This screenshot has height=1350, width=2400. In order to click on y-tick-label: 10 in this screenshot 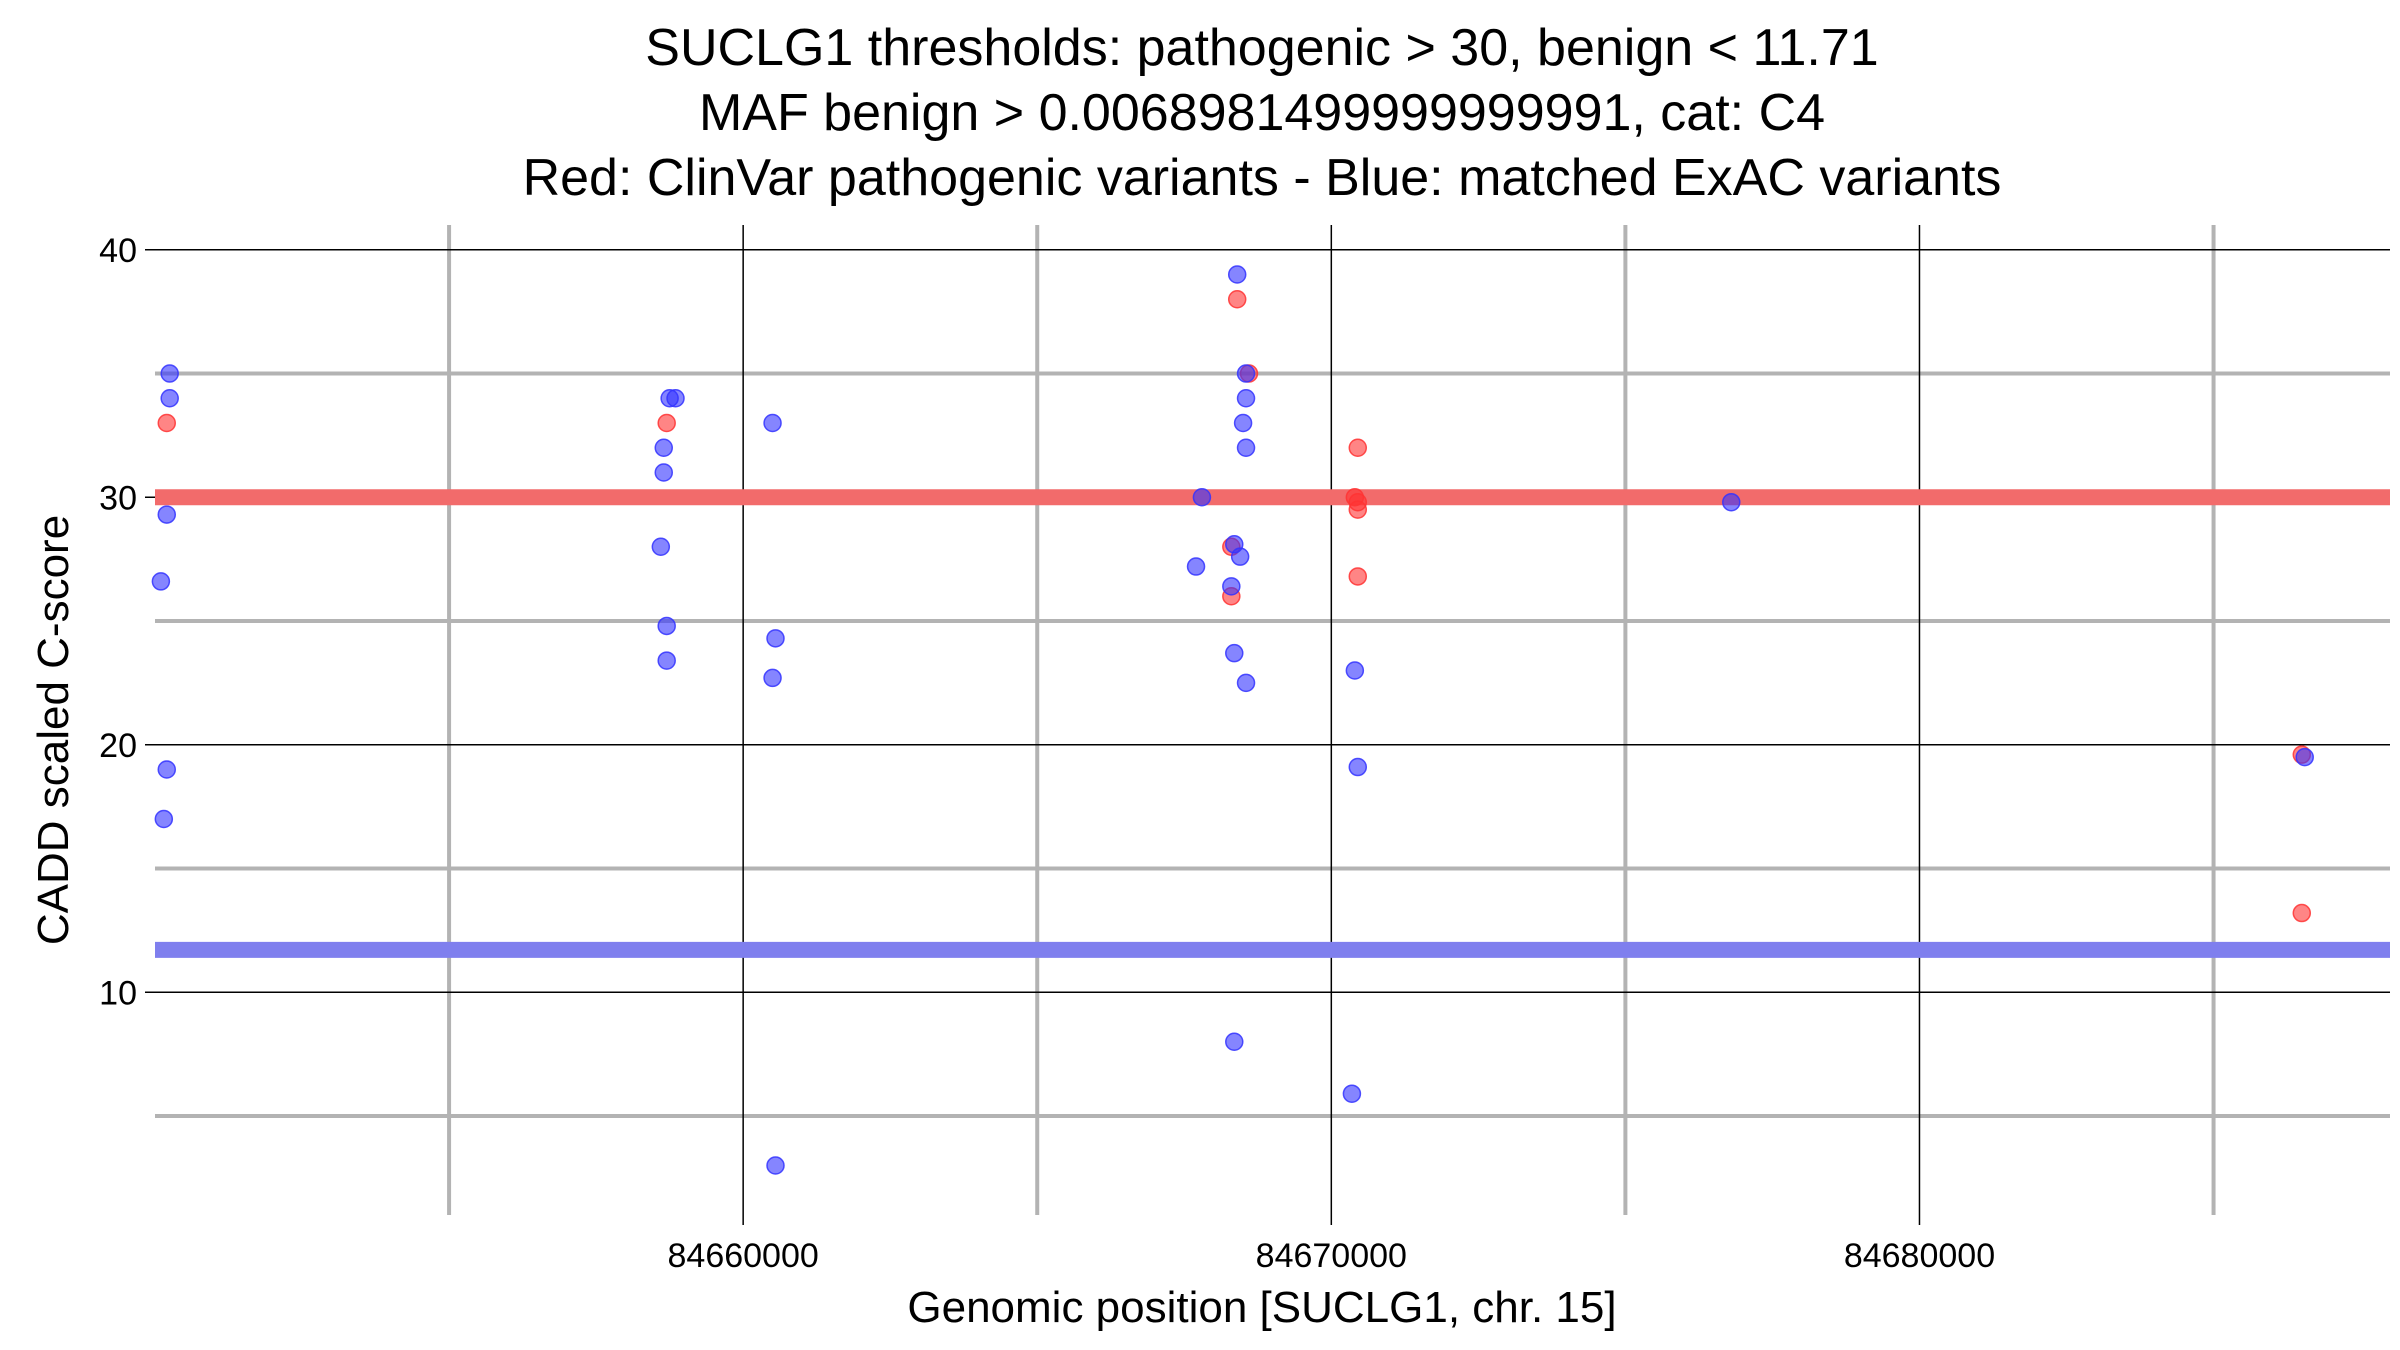, I will do `click(118, 993)`.